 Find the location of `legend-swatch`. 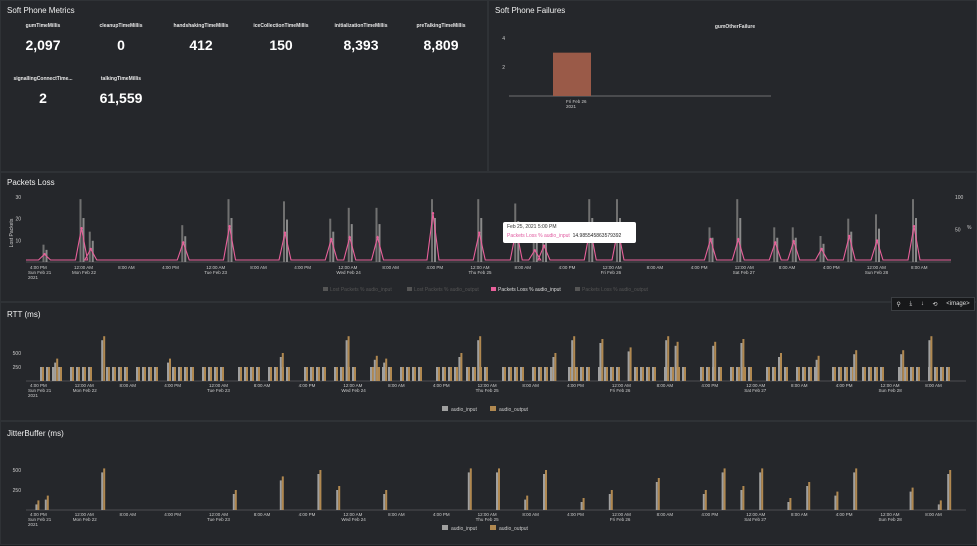

legend-swatch is located at coordinates (577, 289).